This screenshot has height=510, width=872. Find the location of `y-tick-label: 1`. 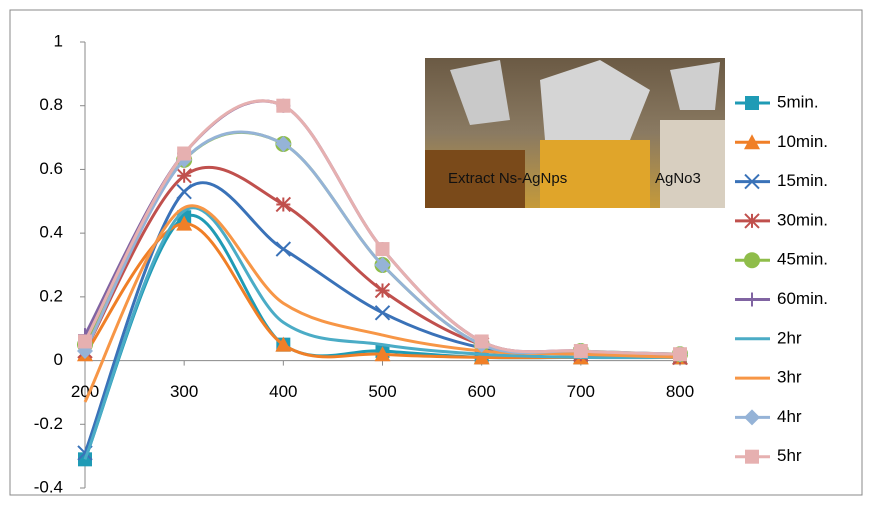

y-tick-label: 1 is located at coordinates (58, 40).